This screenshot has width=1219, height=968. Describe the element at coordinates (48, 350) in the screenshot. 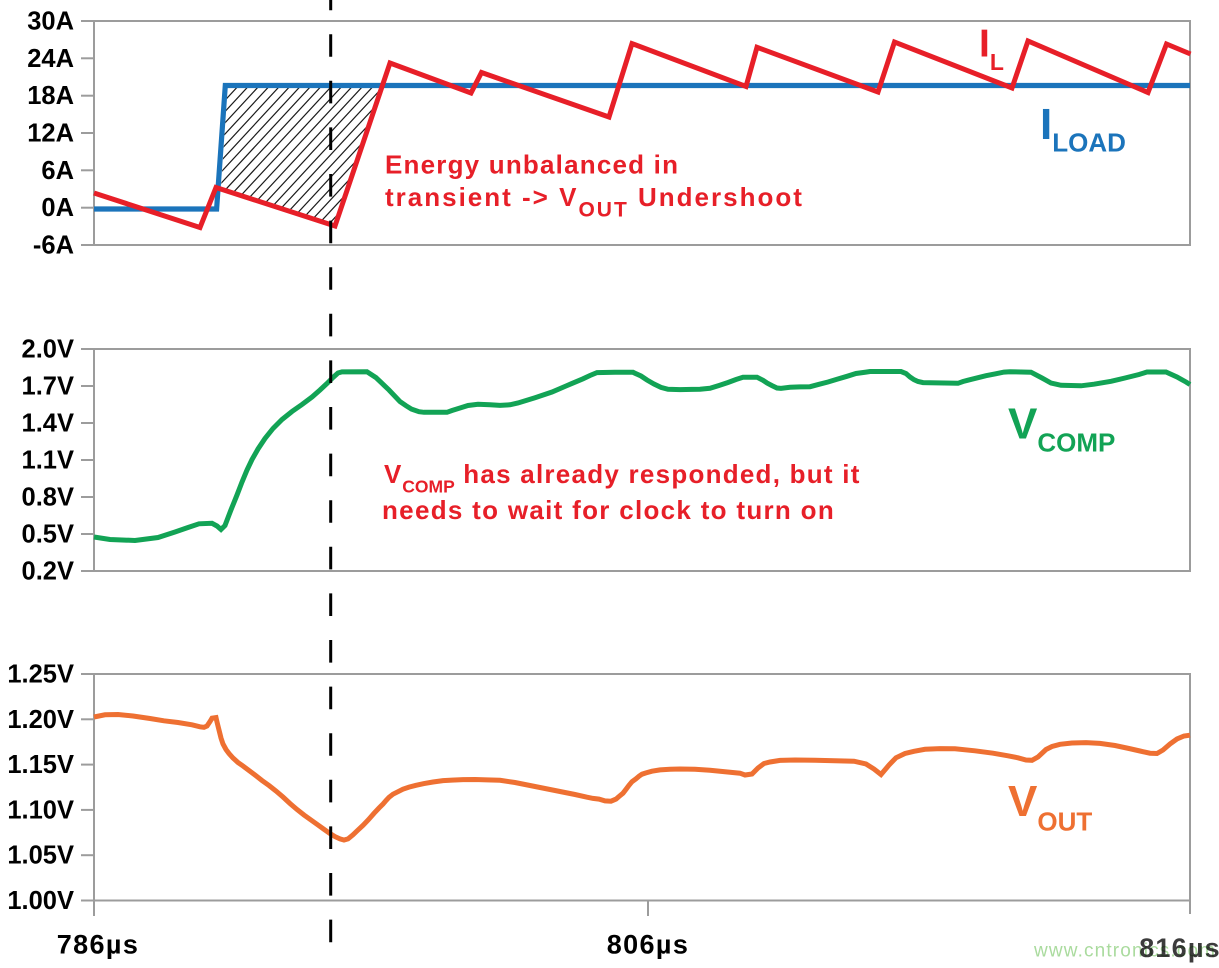

I see `svg-text: 2.0V` at that location.